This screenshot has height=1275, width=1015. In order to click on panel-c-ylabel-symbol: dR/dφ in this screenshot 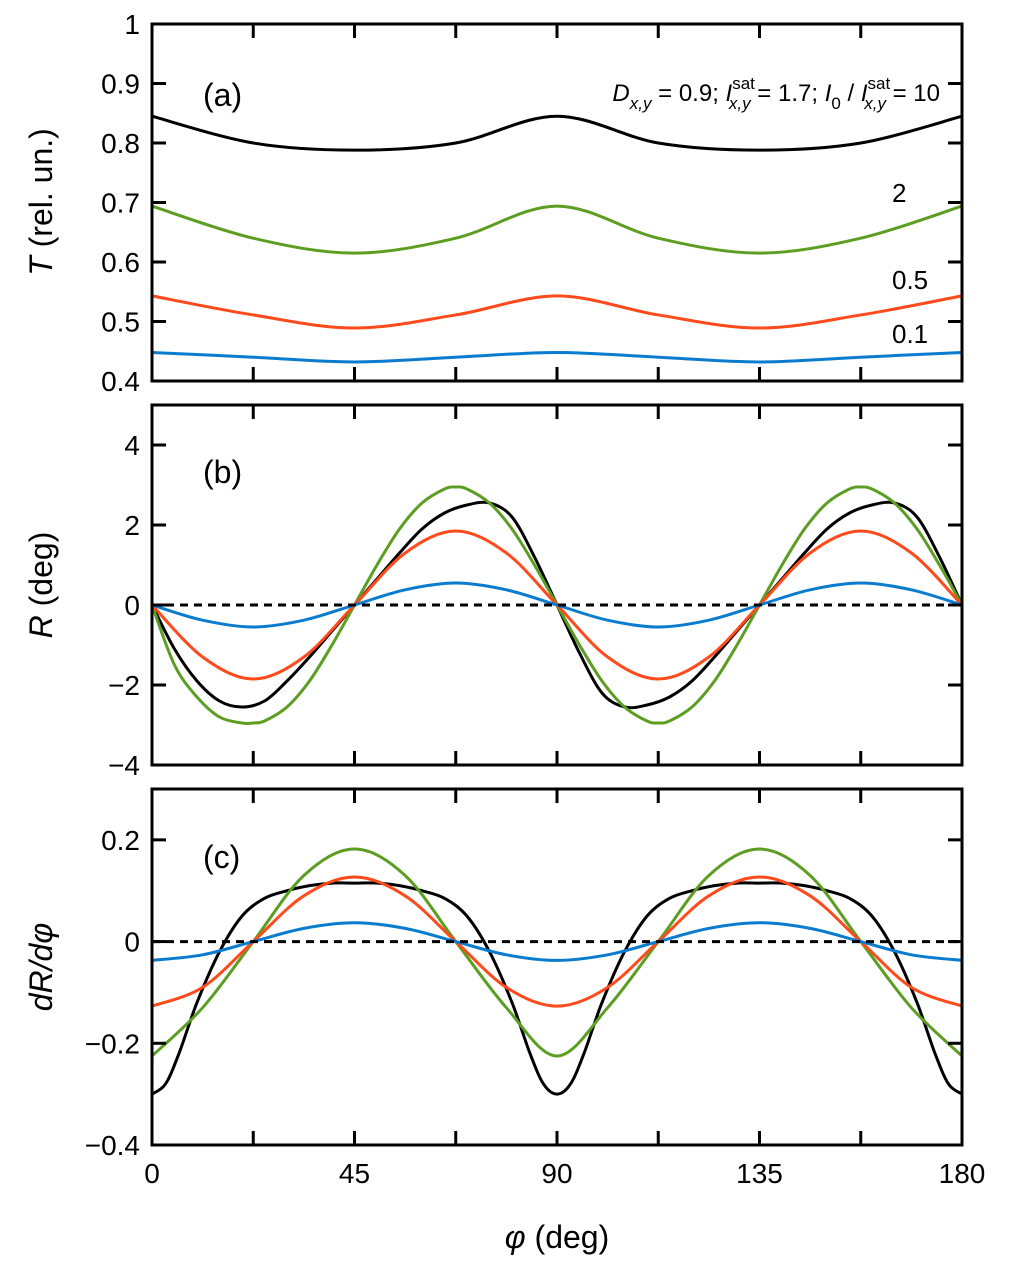, I will do `click(41, 967)`.